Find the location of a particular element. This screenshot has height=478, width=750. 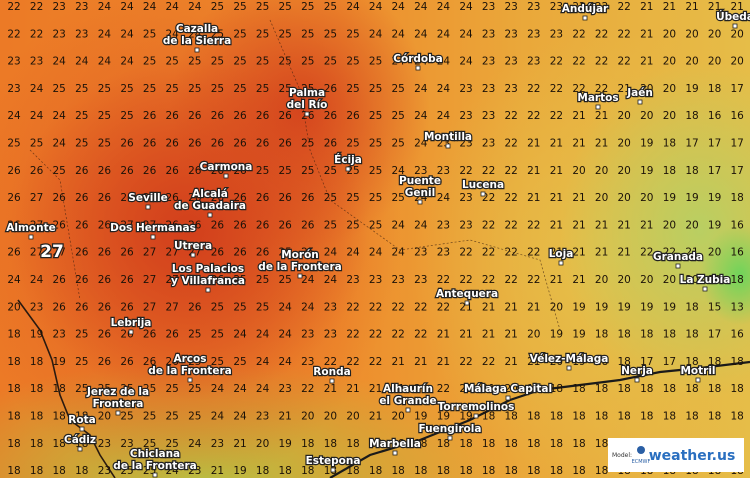

place-label: Rota is located at coordinates (81, 420).